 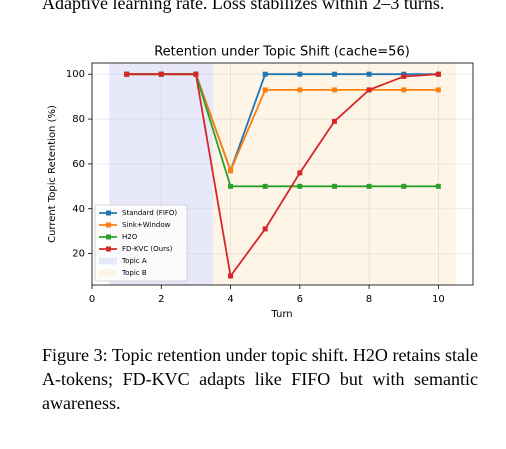 I want to click on legend-box, so click(x=141, y=243).